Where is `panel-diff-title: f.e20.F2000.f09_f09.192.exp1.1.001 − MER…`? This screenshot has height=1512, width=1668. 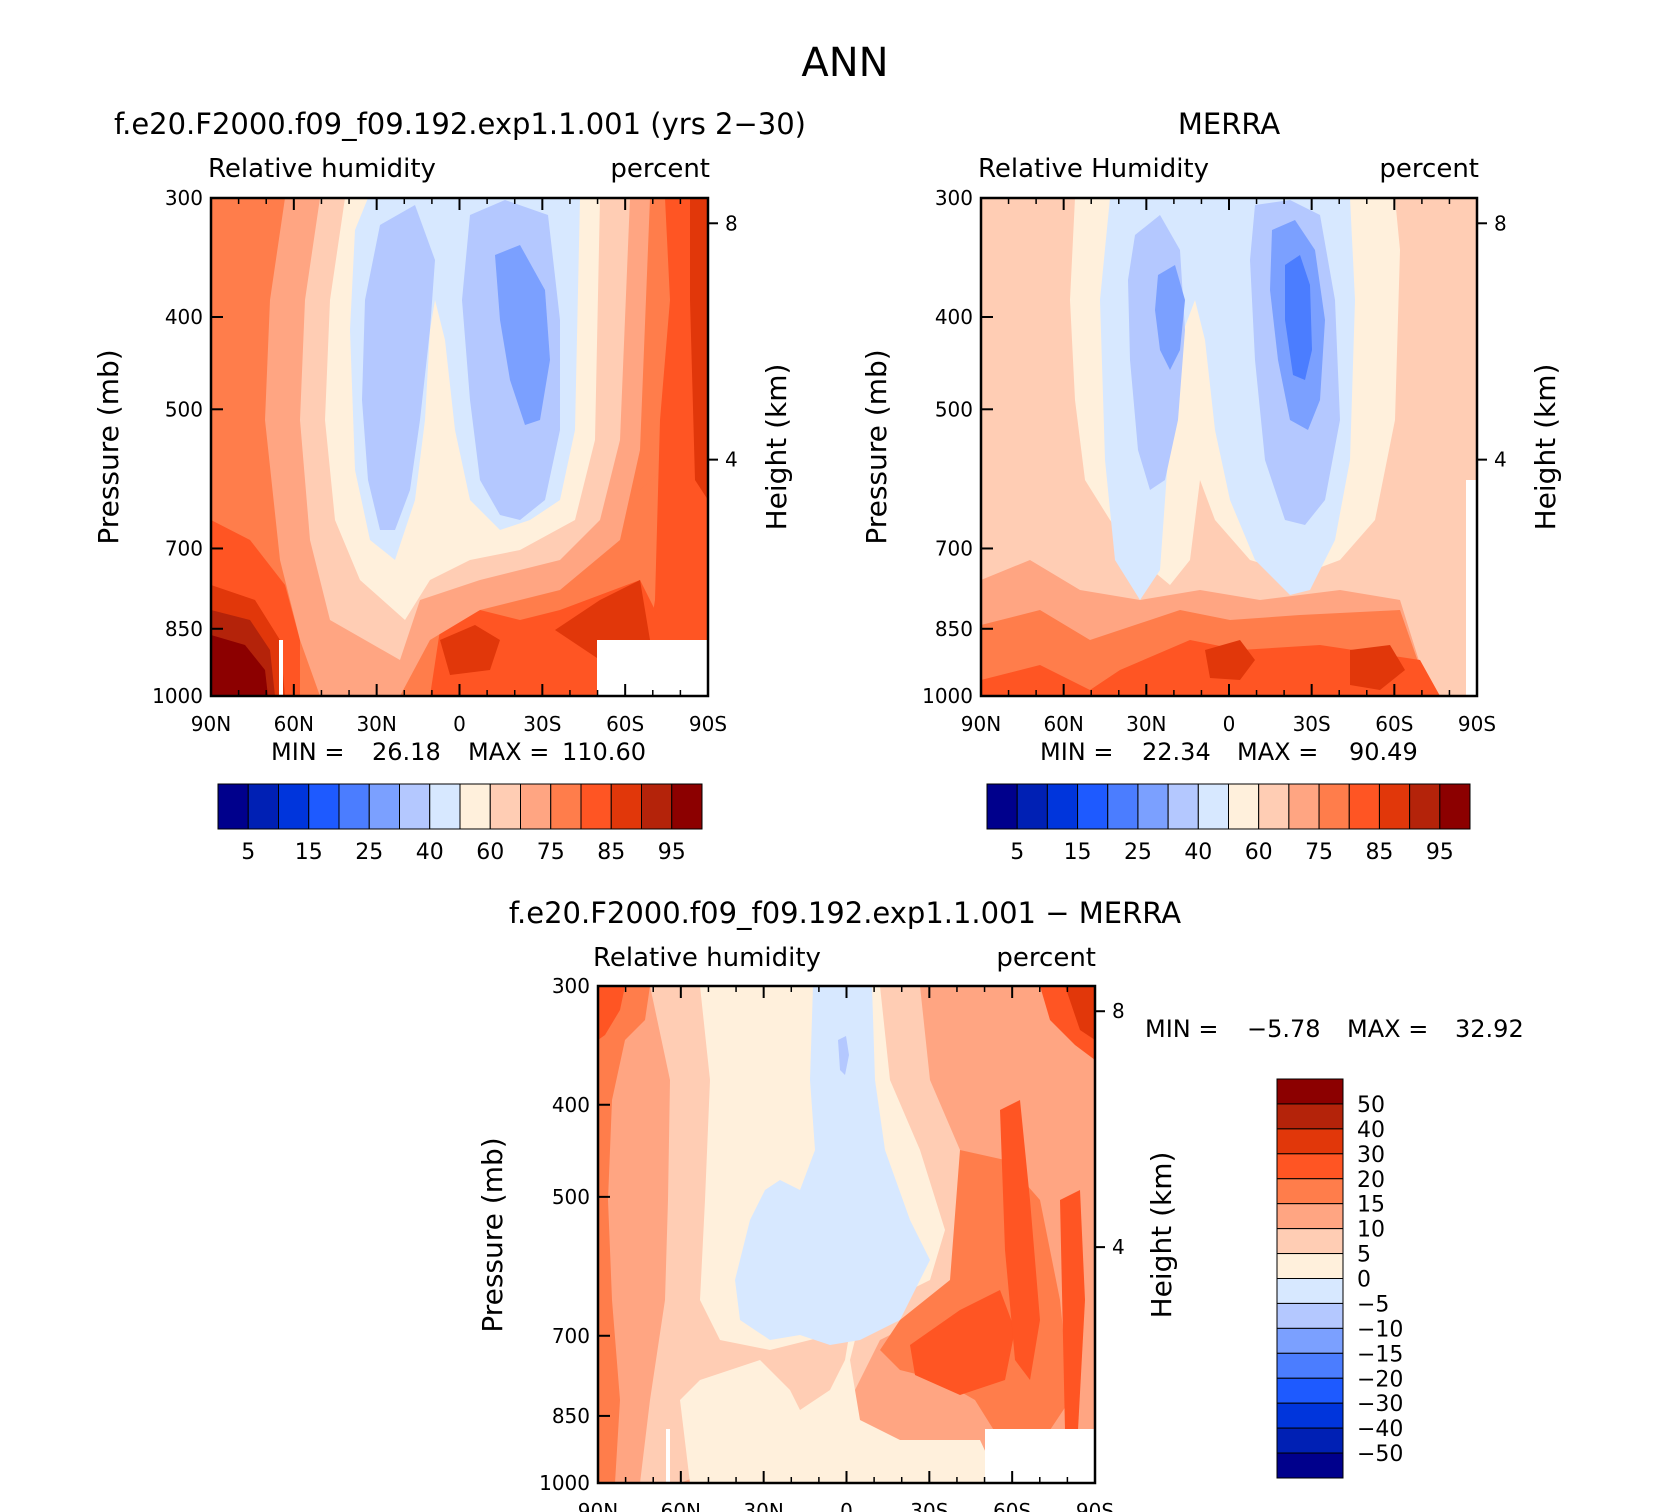
panel-diff-title: f.e20.F2000.f09_f09.192.exp1.1.001 − MER… is located at coordinates (845, 913).